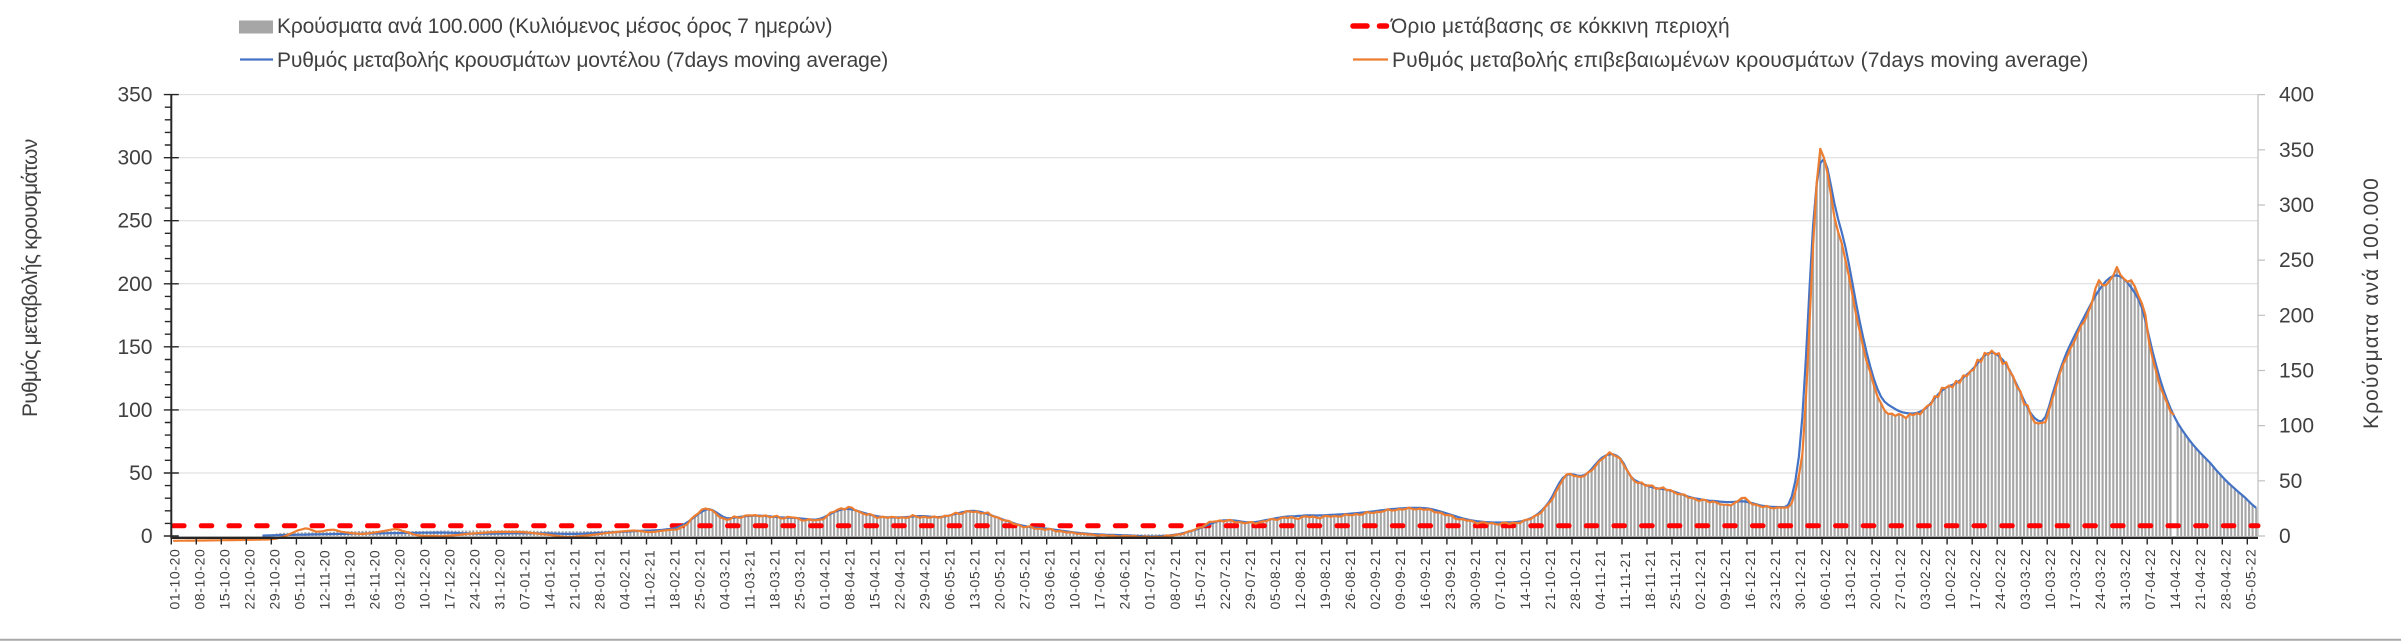 The image size is (2401, 641). Describe the element at coordinates (575, 579) in the screenshot. I see `svg-text: 21-01-21` at that location.